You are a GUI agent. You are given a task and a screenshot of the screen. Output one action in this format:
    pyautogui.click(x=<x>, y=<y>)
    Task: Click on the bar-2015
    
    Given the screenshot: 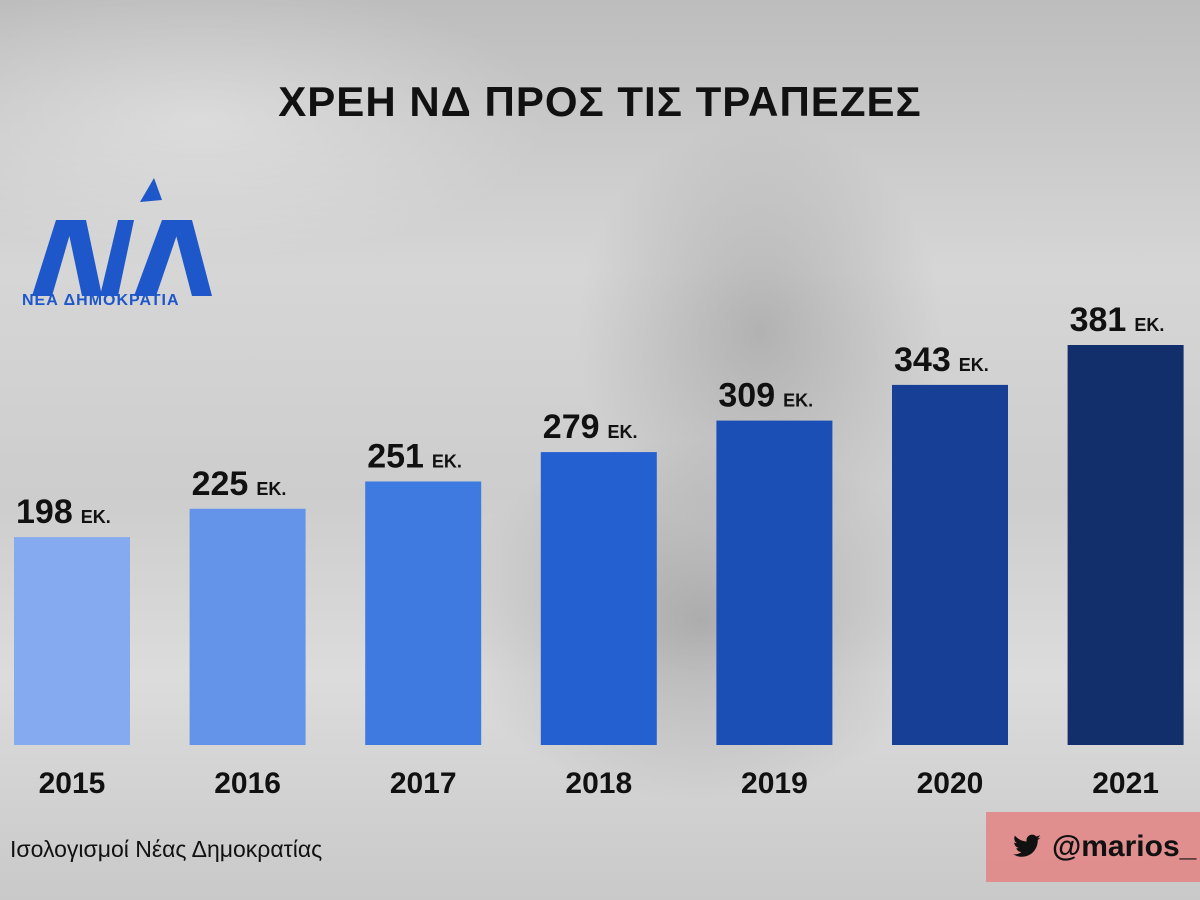 What is the action you would take?
    pyautogui.click(x=72, y=641)
    